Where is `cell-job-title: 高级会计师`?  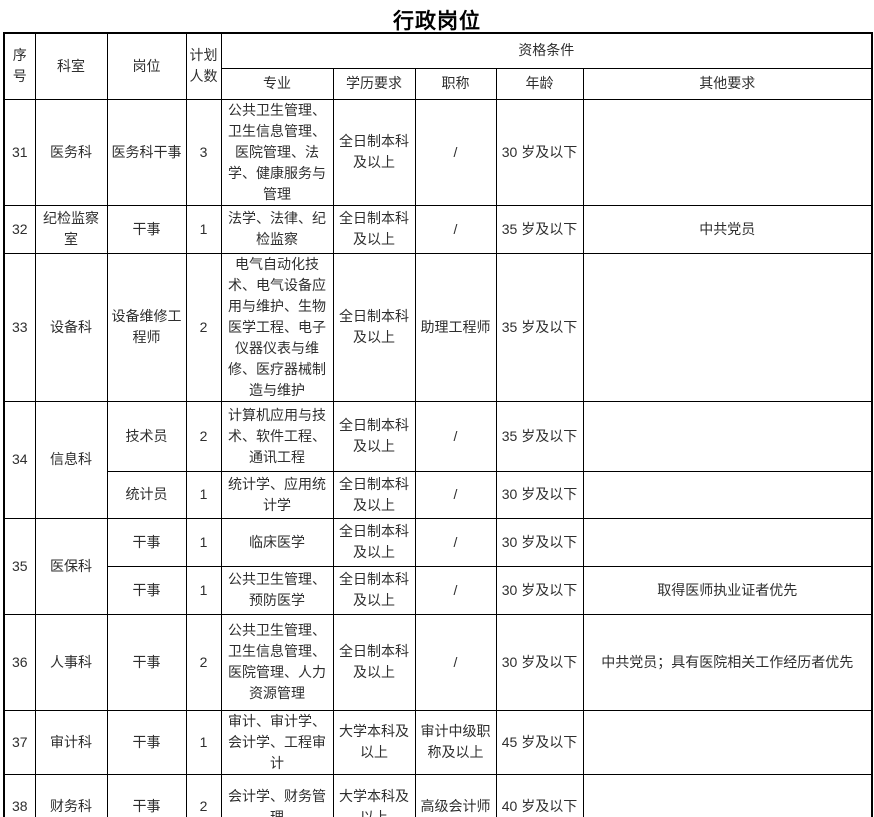 cell-job-title: 高级会计师 is located at coordinates (455, 795).